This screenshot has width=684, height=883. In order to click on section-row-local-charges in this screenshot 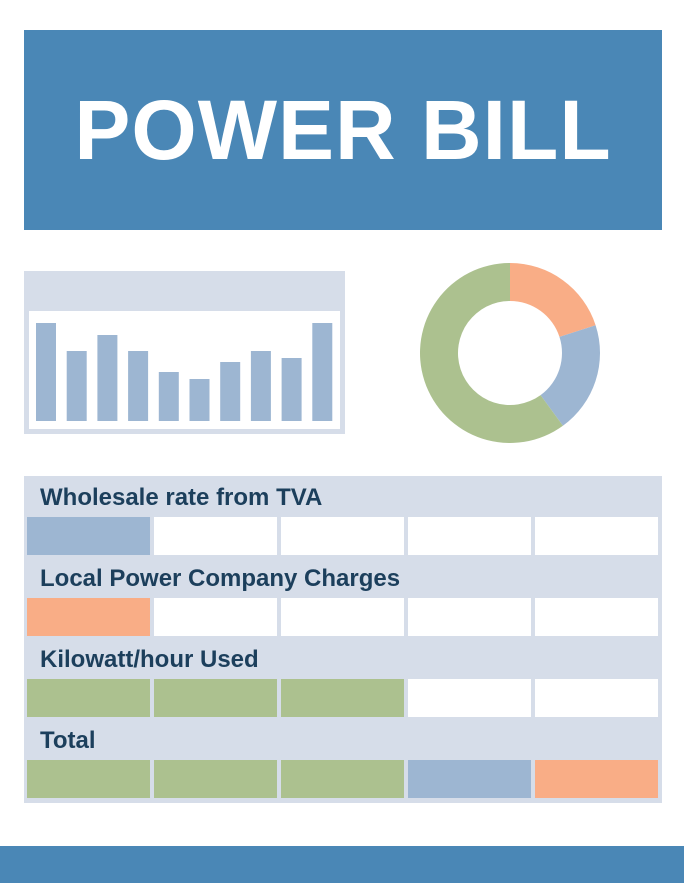, I will do `click(343, 617)`.